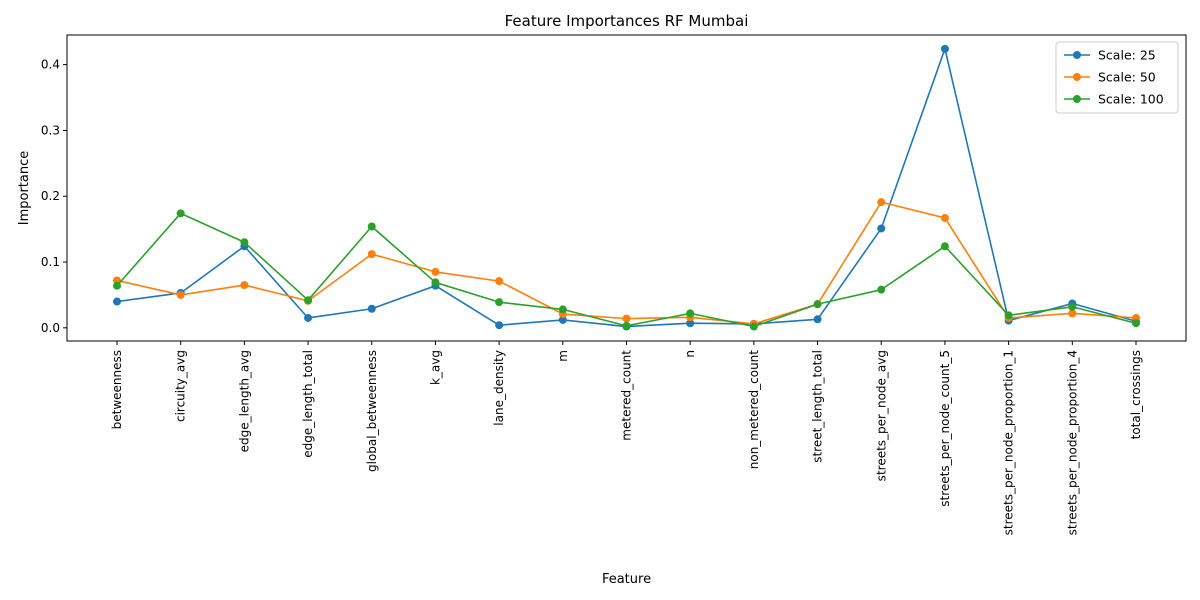 The width and height of the screenshot is (1200, 600). I want to click on x-tick-label: metered_count, so click(627, 395).